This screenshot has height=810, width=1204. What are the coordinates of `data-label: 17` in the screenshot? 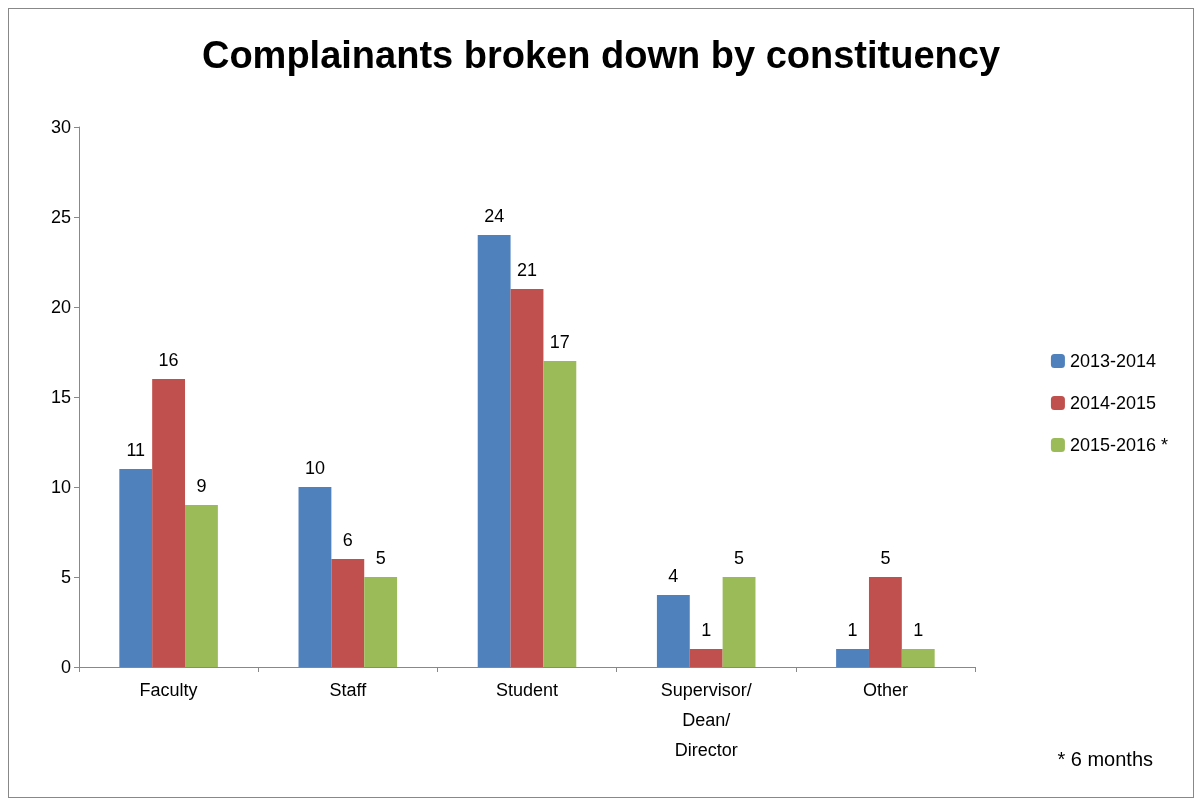 It's located at (559, 342).